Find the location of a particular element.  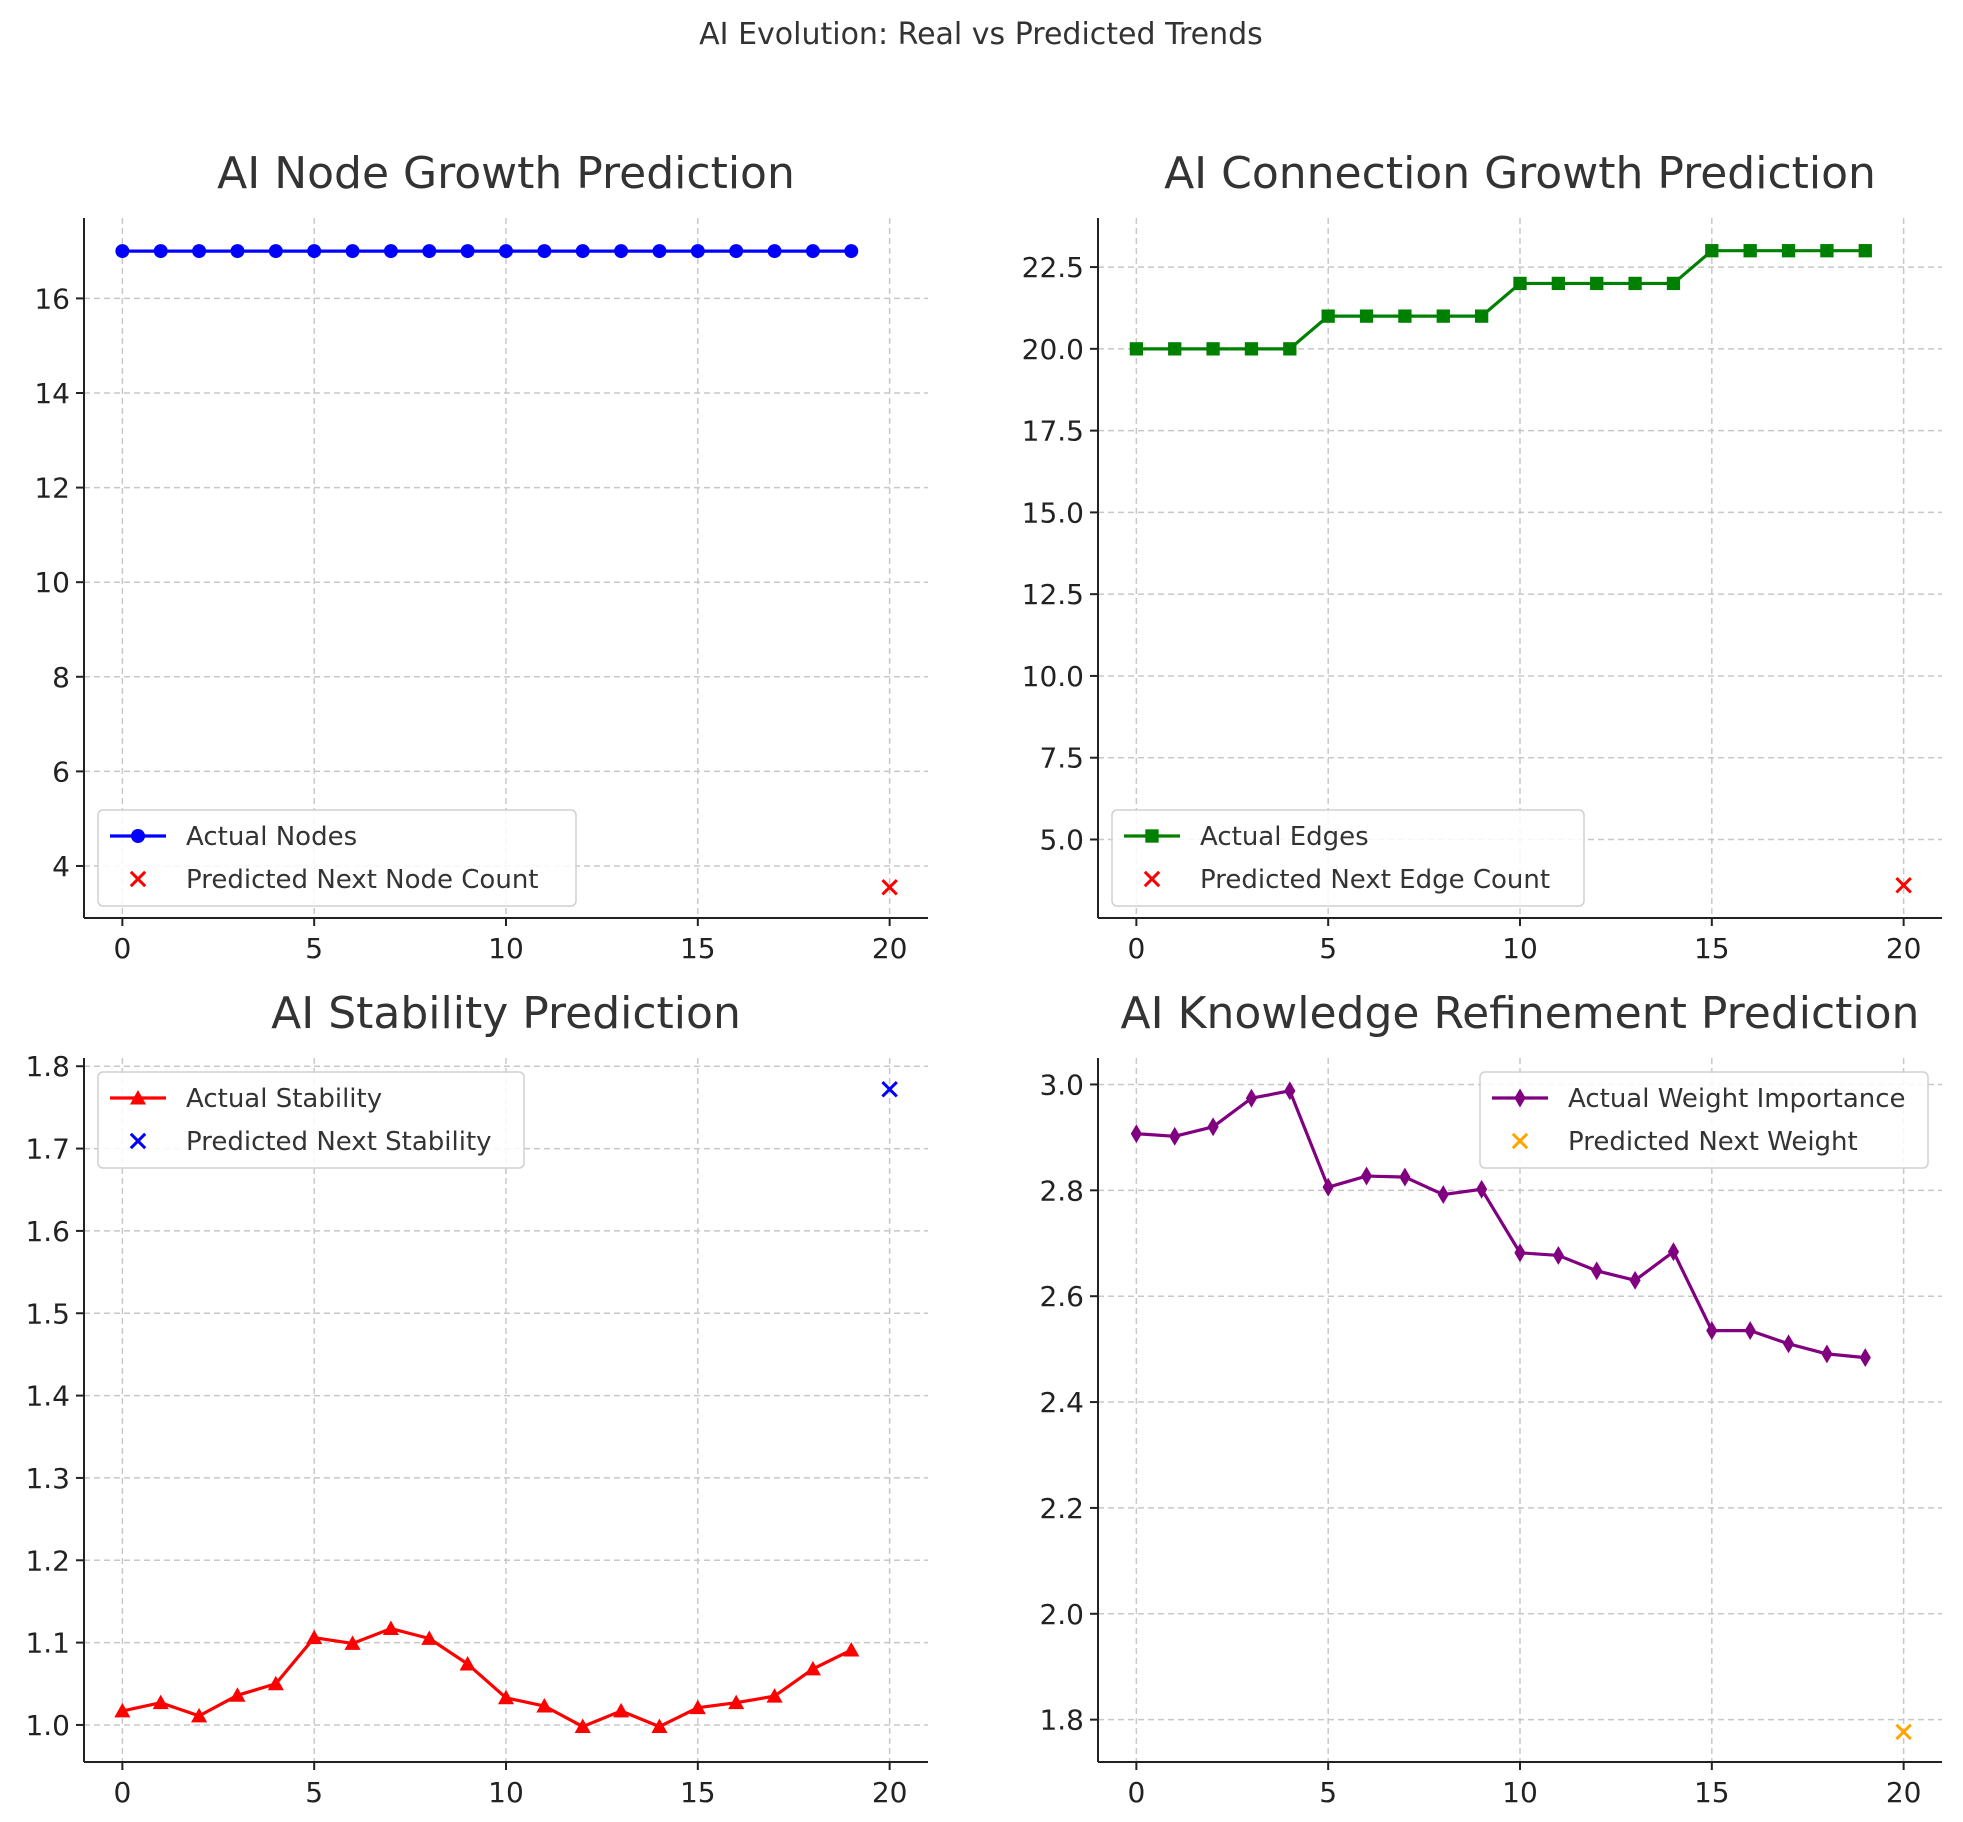

chart-title: AI Stability Prediction is located at coordinates (506, 1013).